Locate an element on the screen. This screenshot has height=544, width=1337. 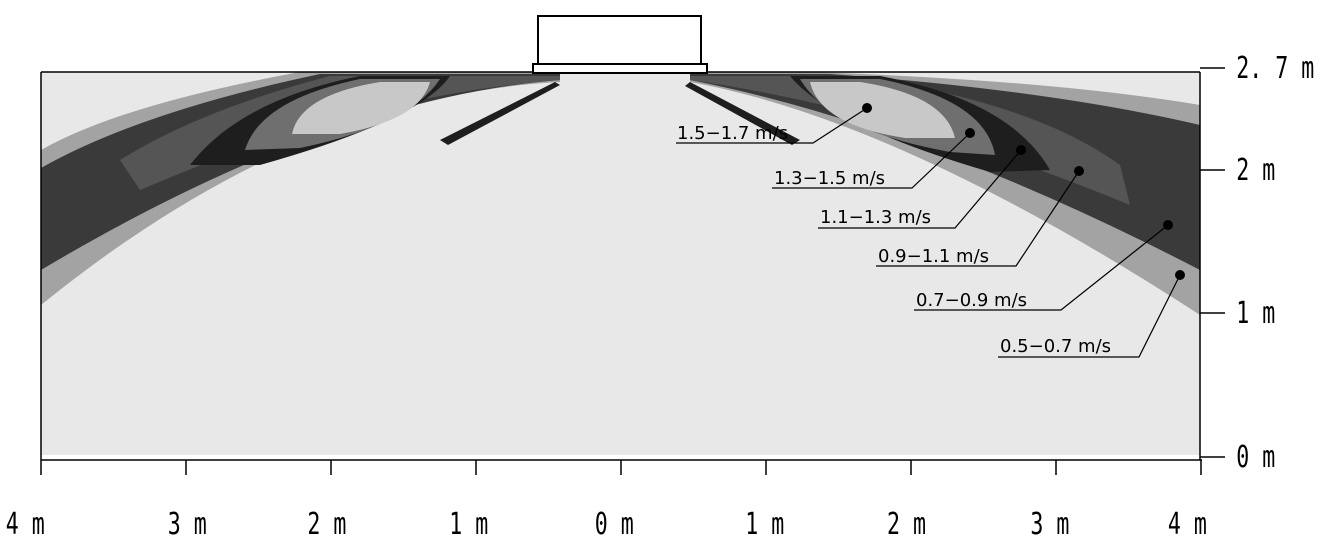
x-tick-label: 0 m is located at coordinates (614, 525).